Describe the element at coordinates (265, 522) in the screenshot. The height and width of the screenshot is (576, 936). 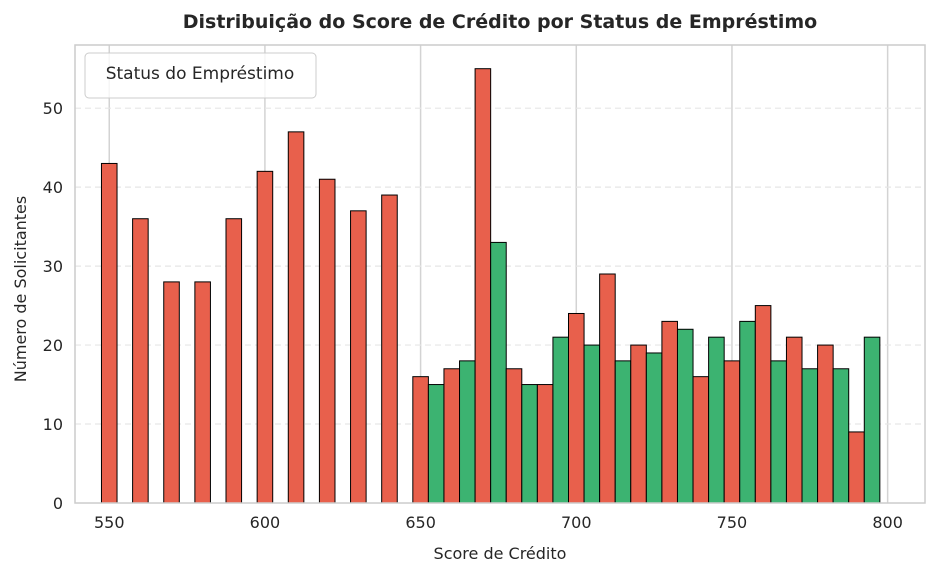
I see `x-tick-label: 600` at that location.